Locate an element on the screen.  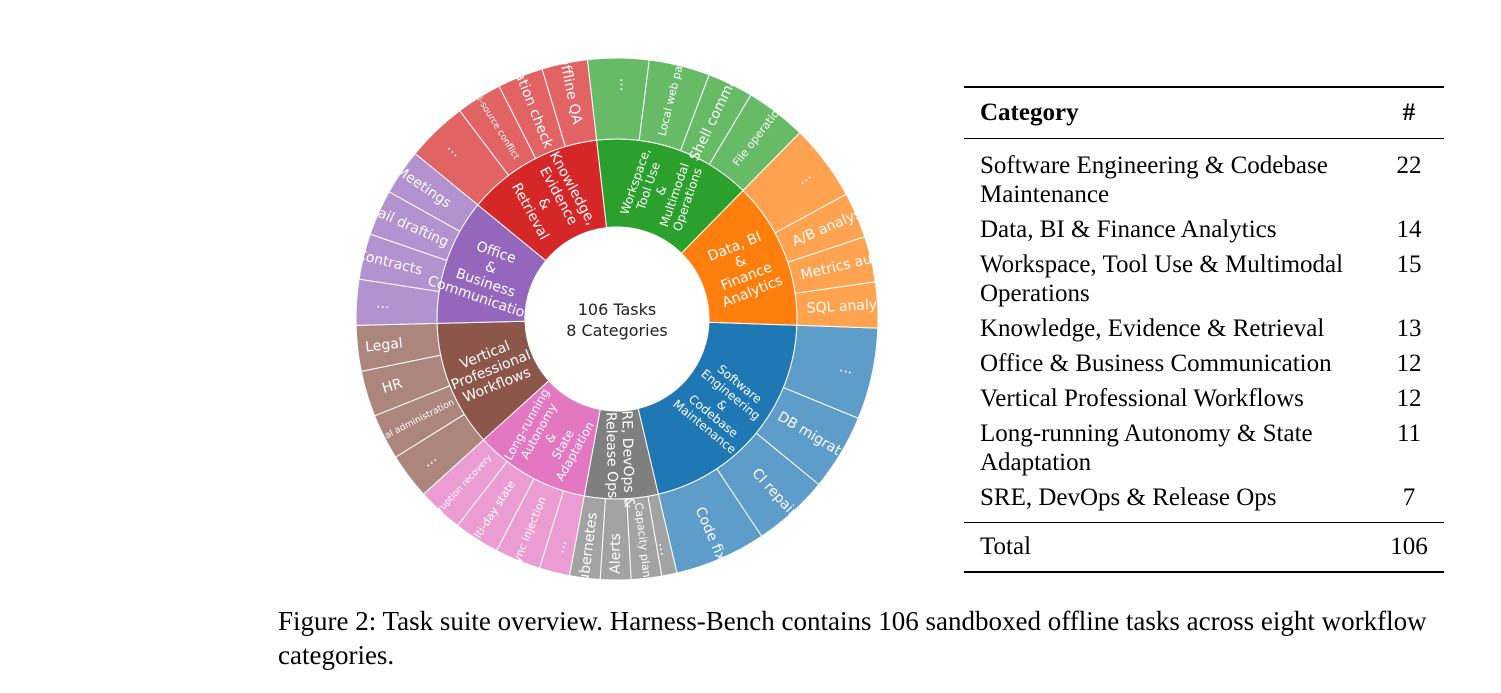
center-label-line-1: 106 Tasks is located at coordinates (617, 309).